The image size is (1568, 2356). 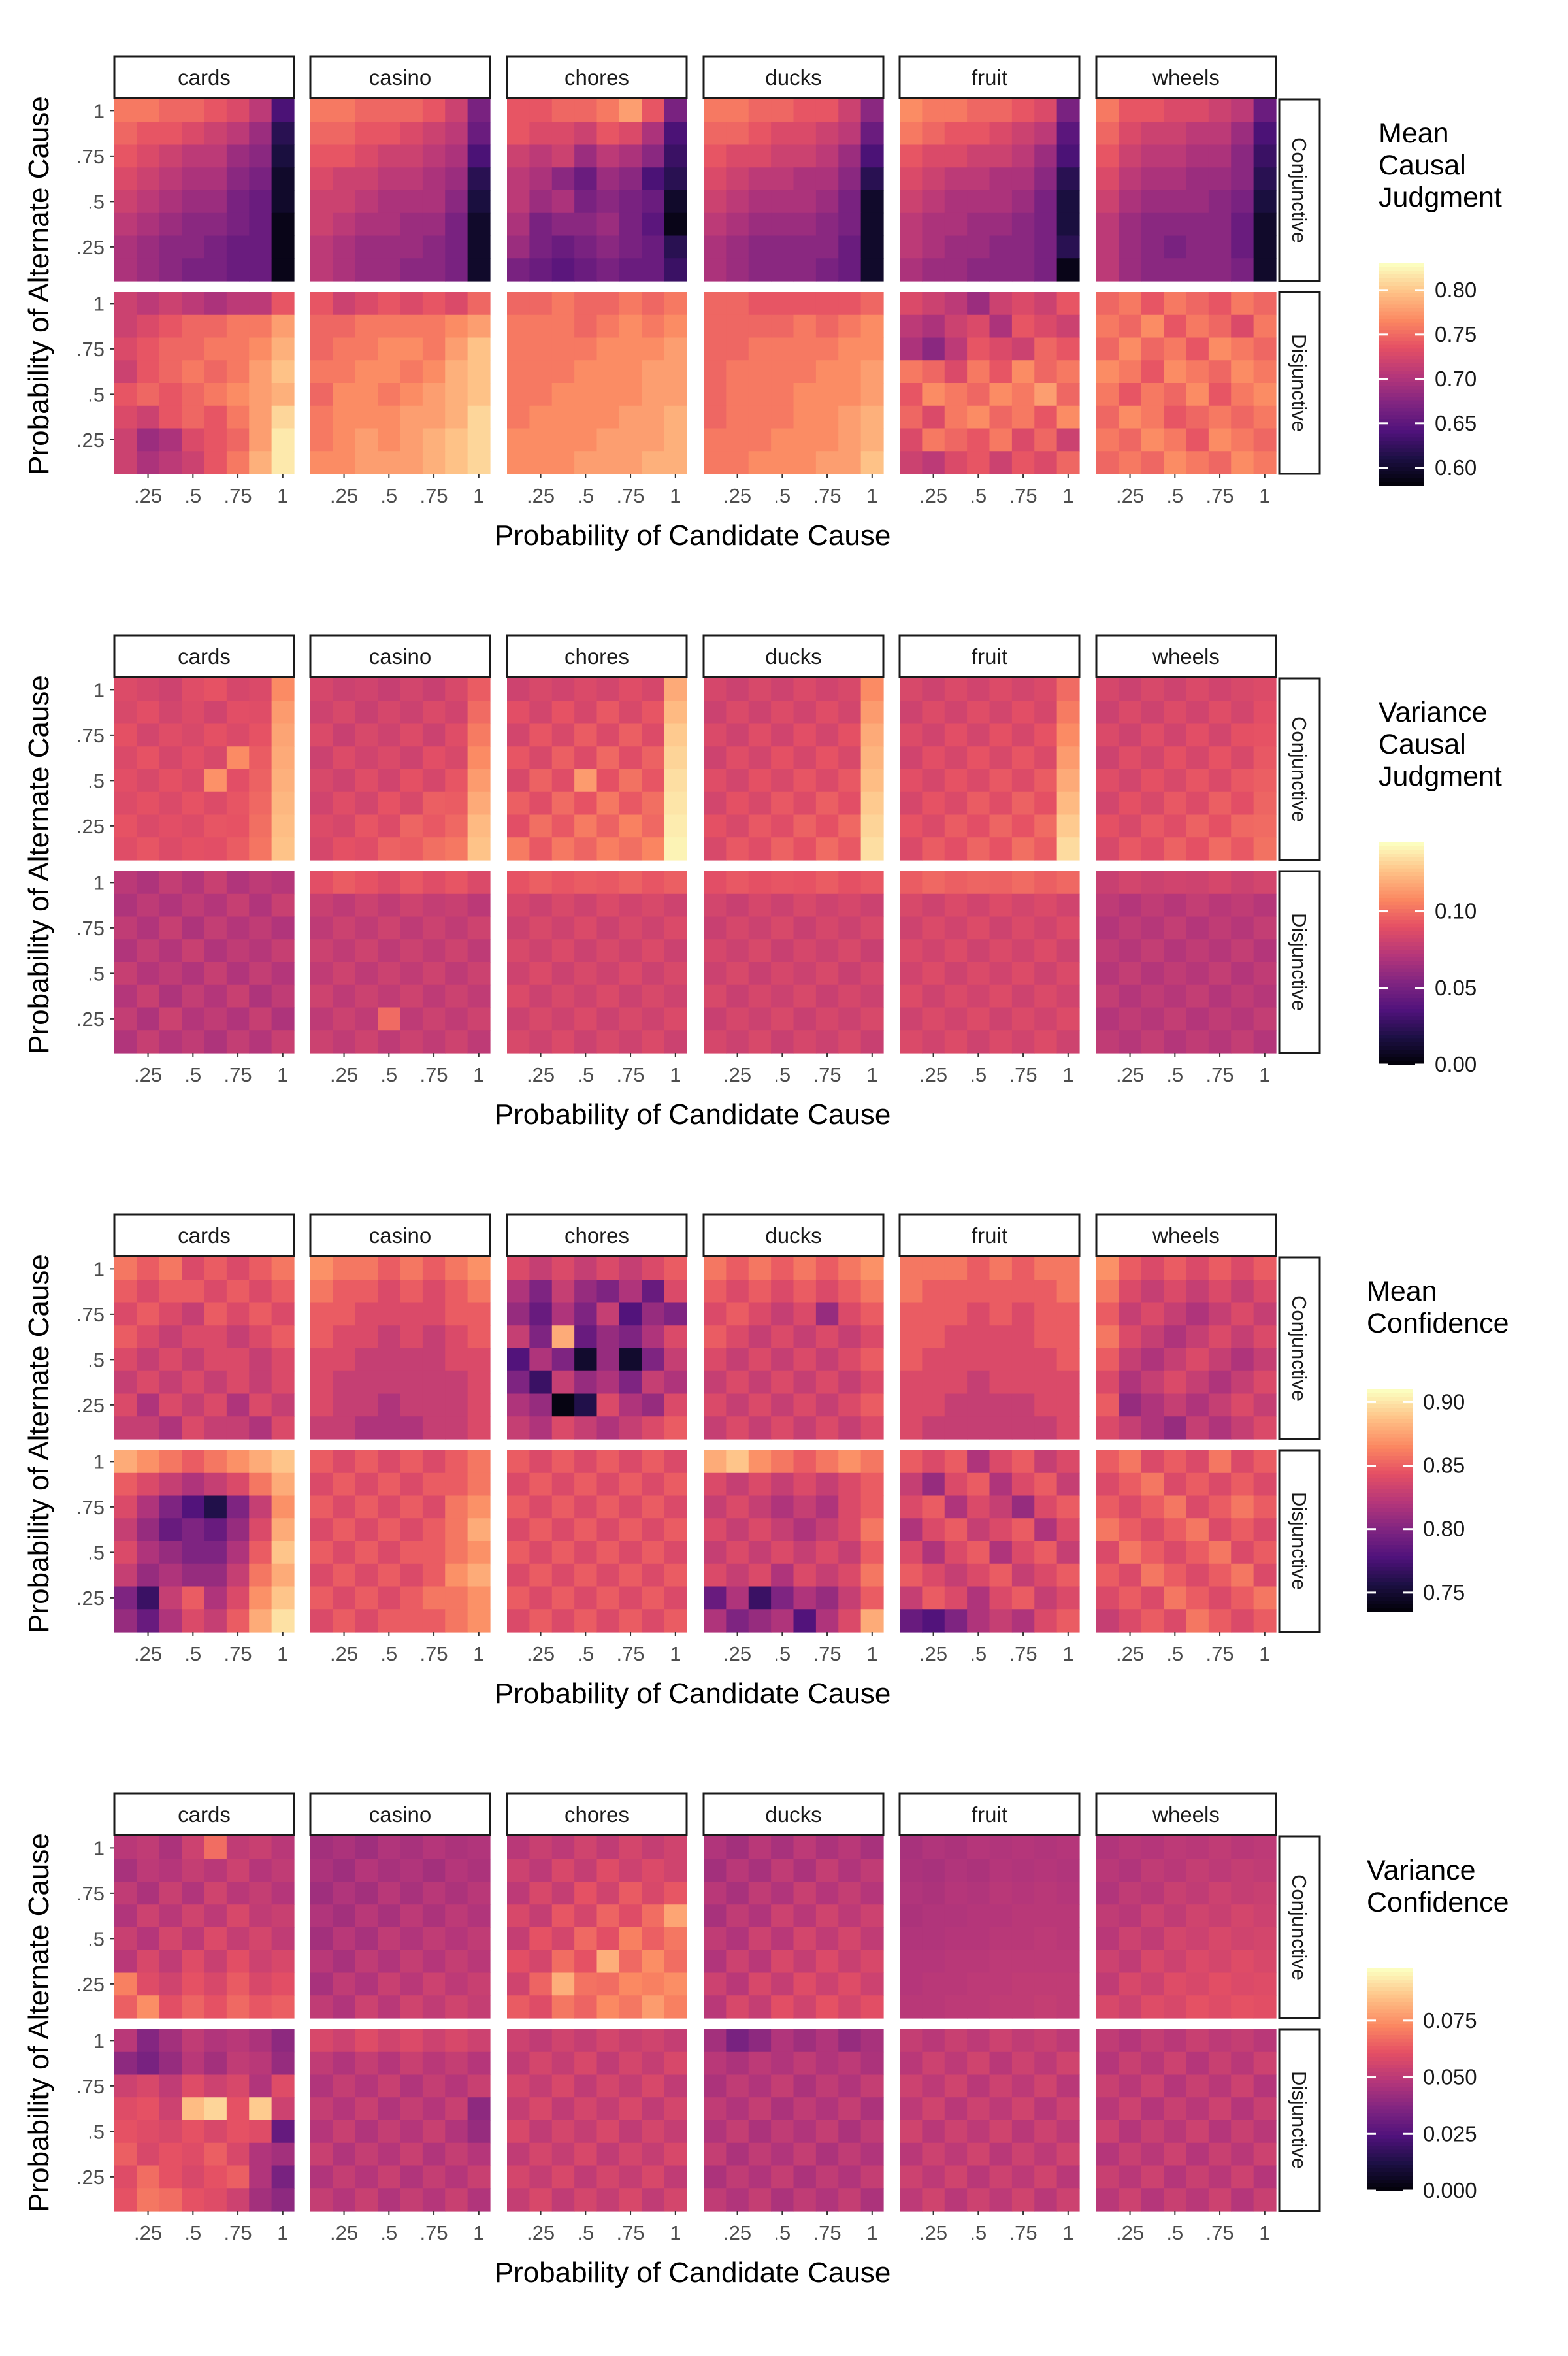 What do you see at coordinates (39, 1443) in the screenshot?
I see `y-axis-title: Probability of Alternate Cause` at bounding box center [39, 1443].